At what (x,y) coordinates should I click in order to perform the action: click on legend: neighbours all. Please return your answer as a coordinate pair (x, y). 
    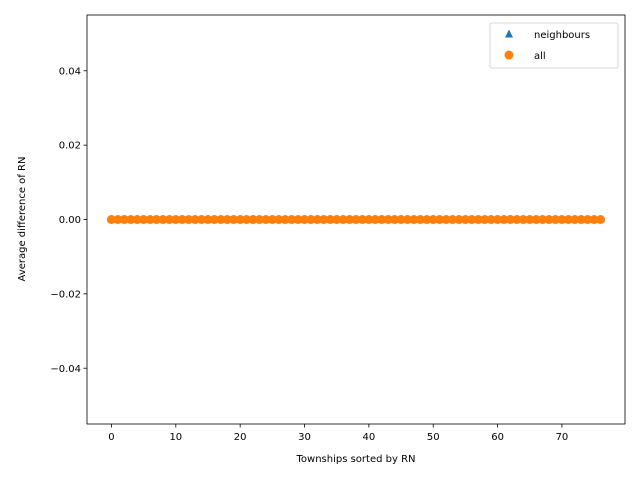
    Looking at the image, I should click on (554, 45).